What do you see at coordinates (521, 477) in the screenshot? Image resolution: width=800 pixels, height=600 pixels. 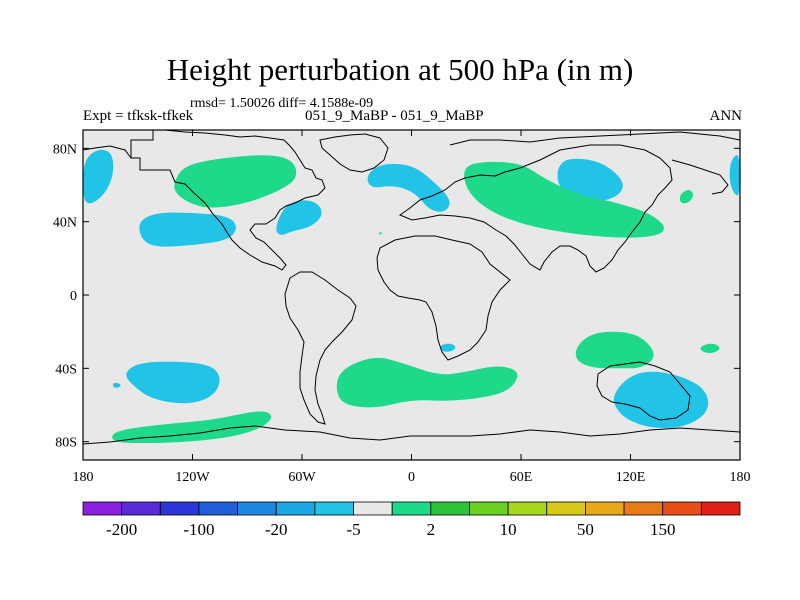 I see `x-tick-label: 60E` at bounding box center [521, 477].